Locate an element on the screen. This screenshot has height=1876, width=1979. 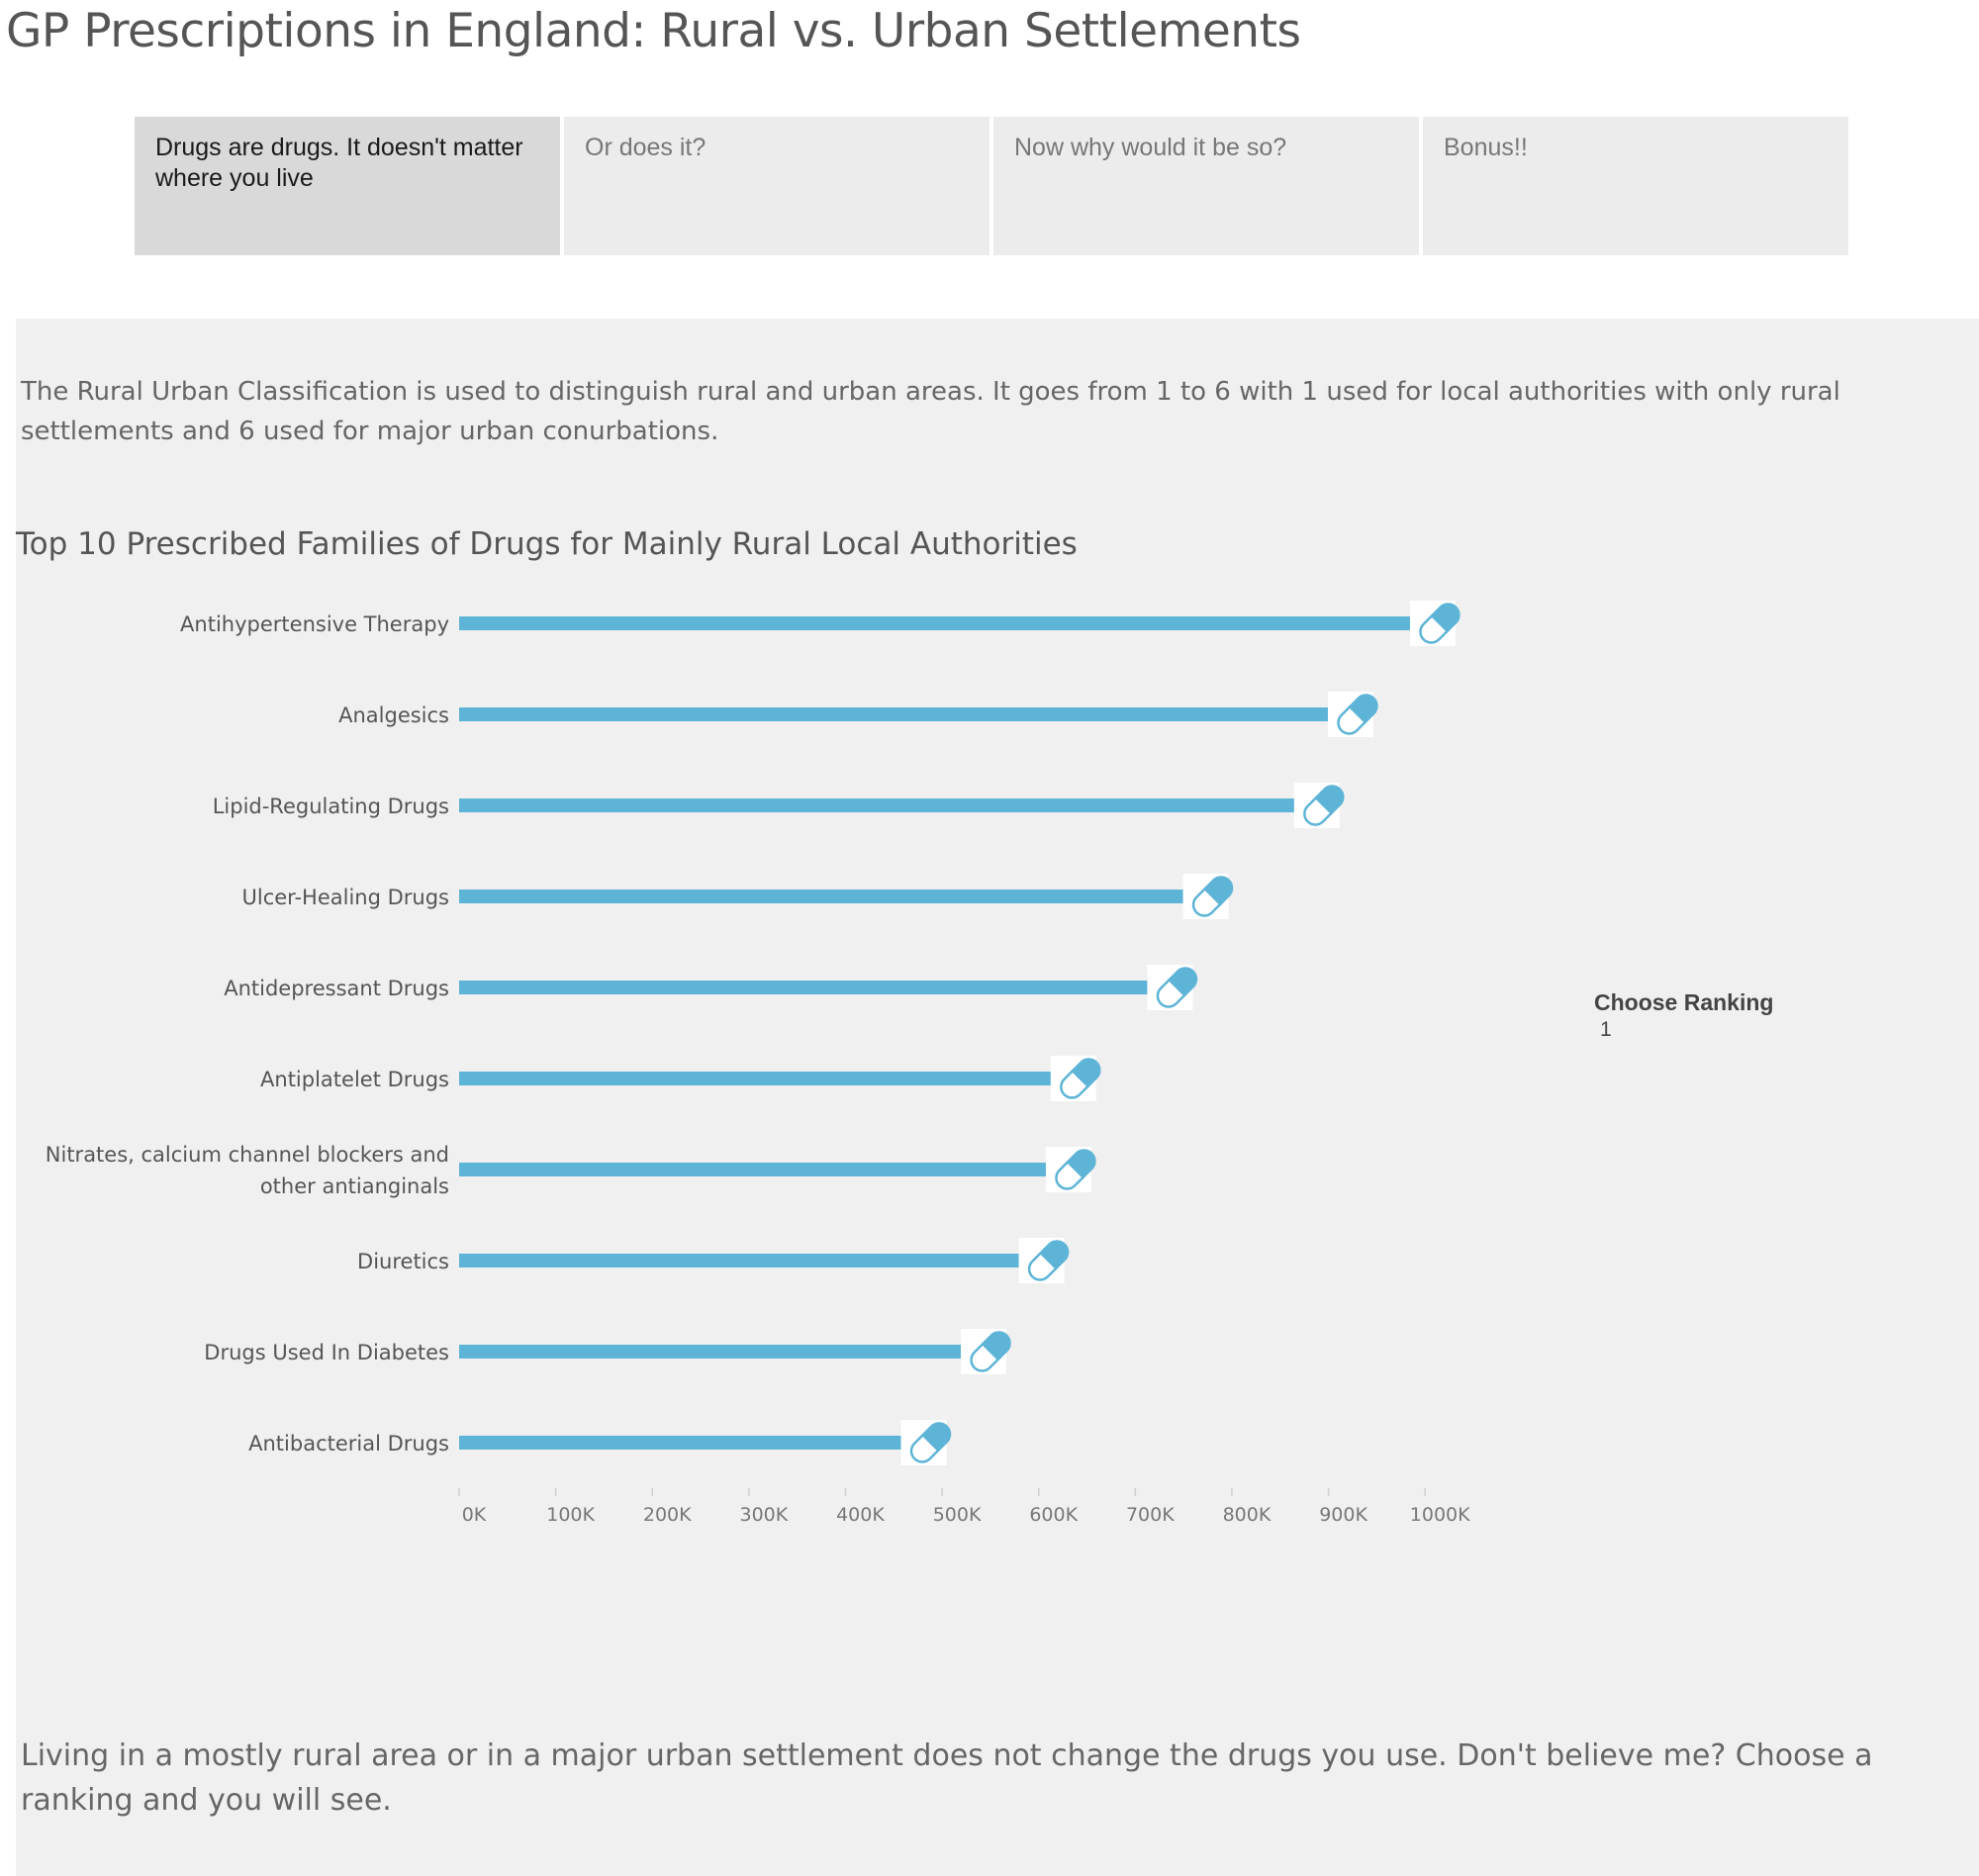
category-label: Ulcer-Healing Drugs is located at coordinates (346, 897).